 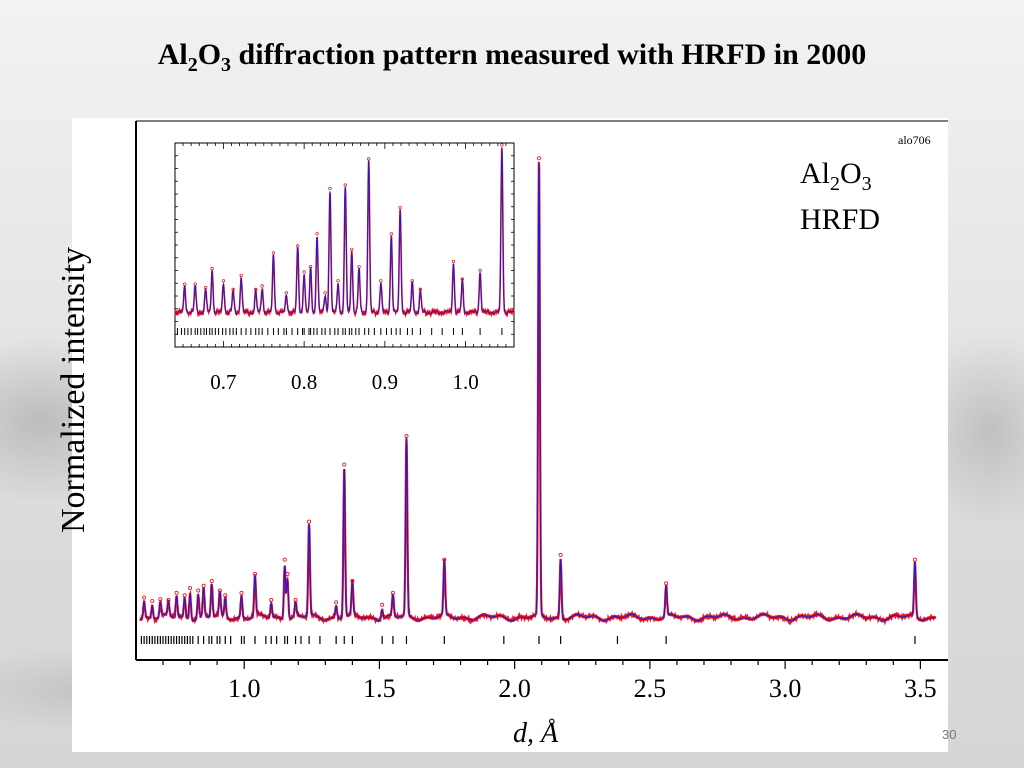 What do you see at coordinates (73, 390) in the screenshot?
I see `y-axis-label: Normalized intensity` at bounding box center [73, 390].